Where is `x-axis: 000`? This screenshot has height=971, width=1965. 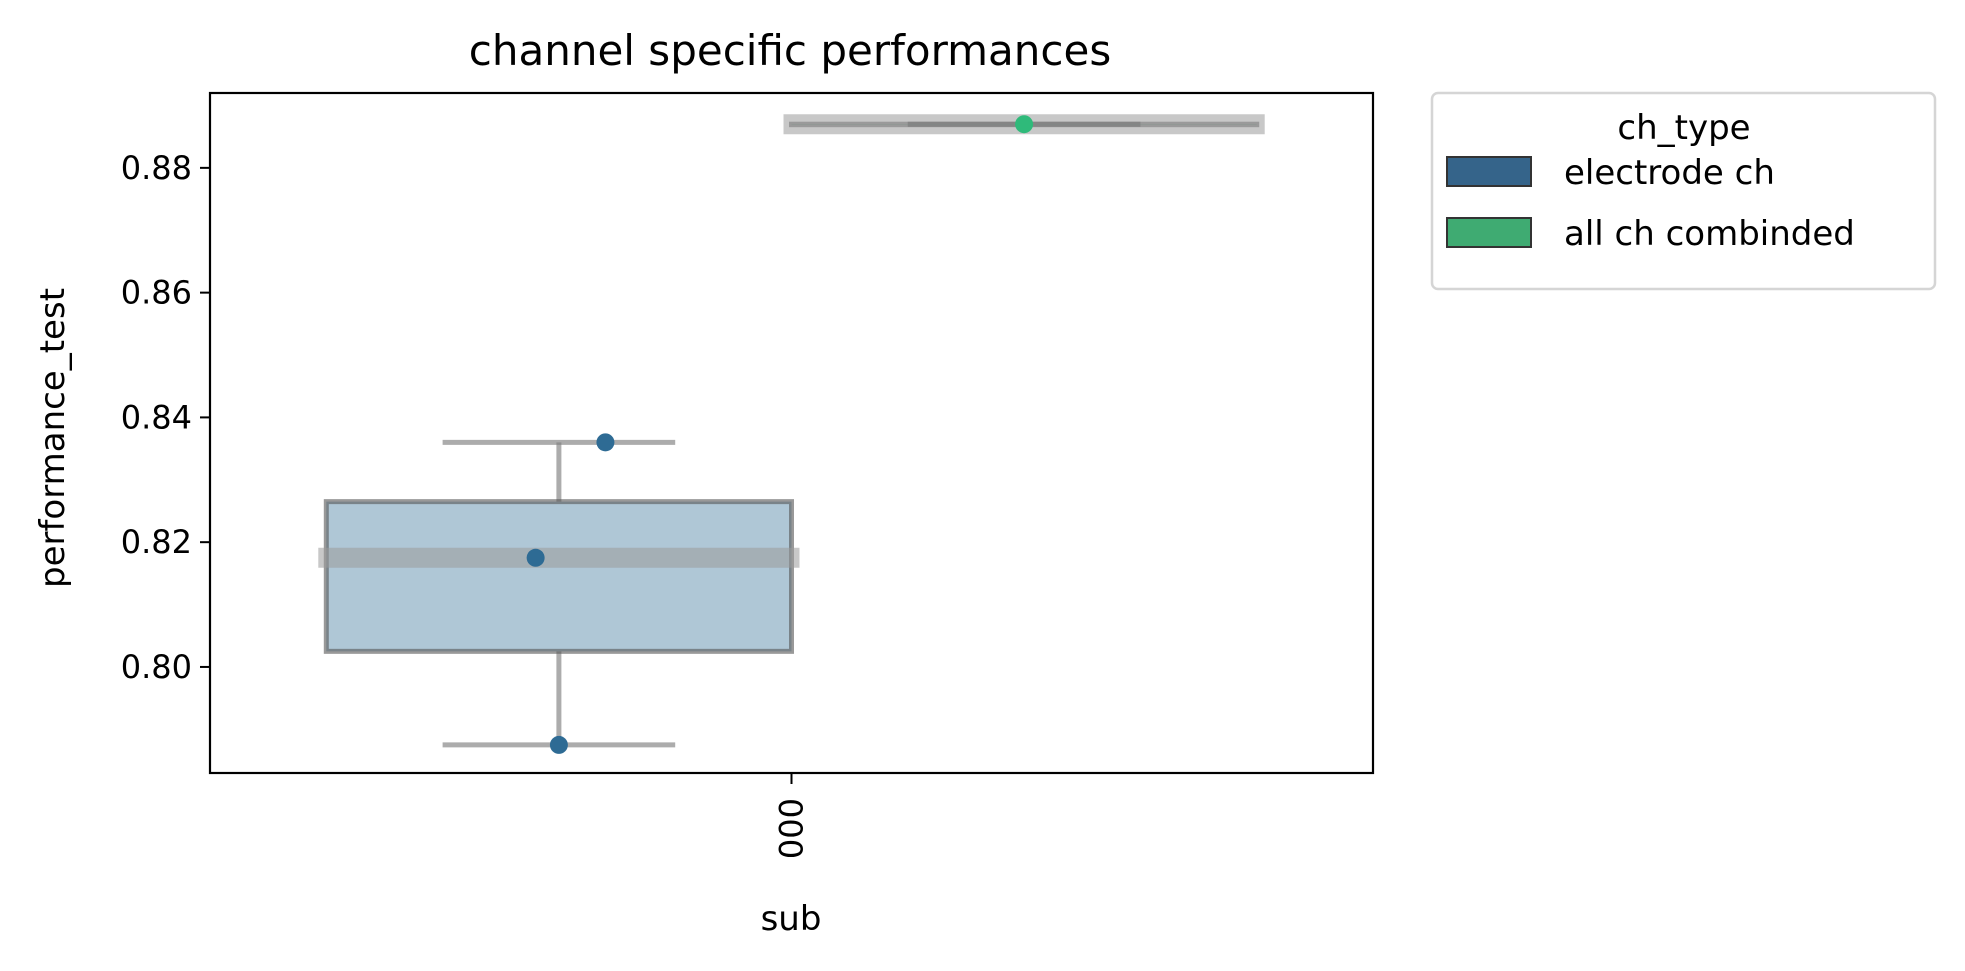 x-axis: 000 is located at coordinates (792, 816).